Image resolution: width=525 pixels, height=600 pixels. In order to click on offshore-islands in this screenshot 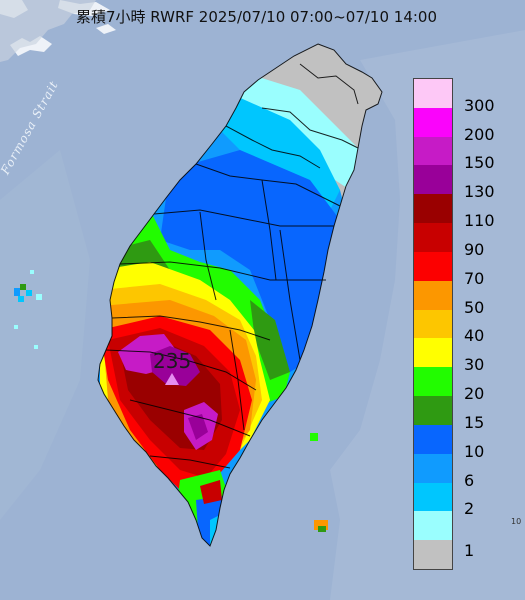, I will do `click(319, 482)`.